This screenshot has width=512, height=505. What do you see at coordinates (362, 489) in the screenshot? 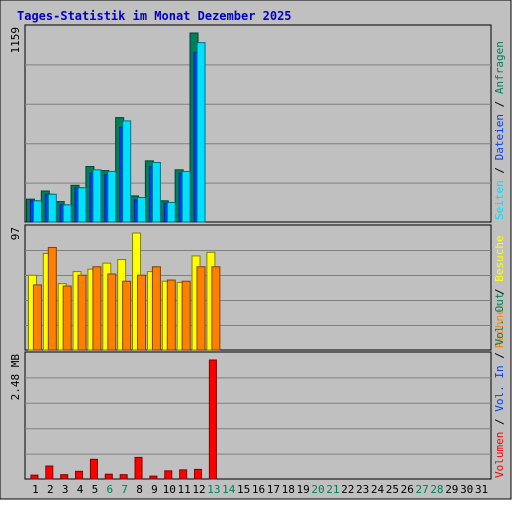
I see `x-tick-day-23: 23` at bounding box center [362, 489].